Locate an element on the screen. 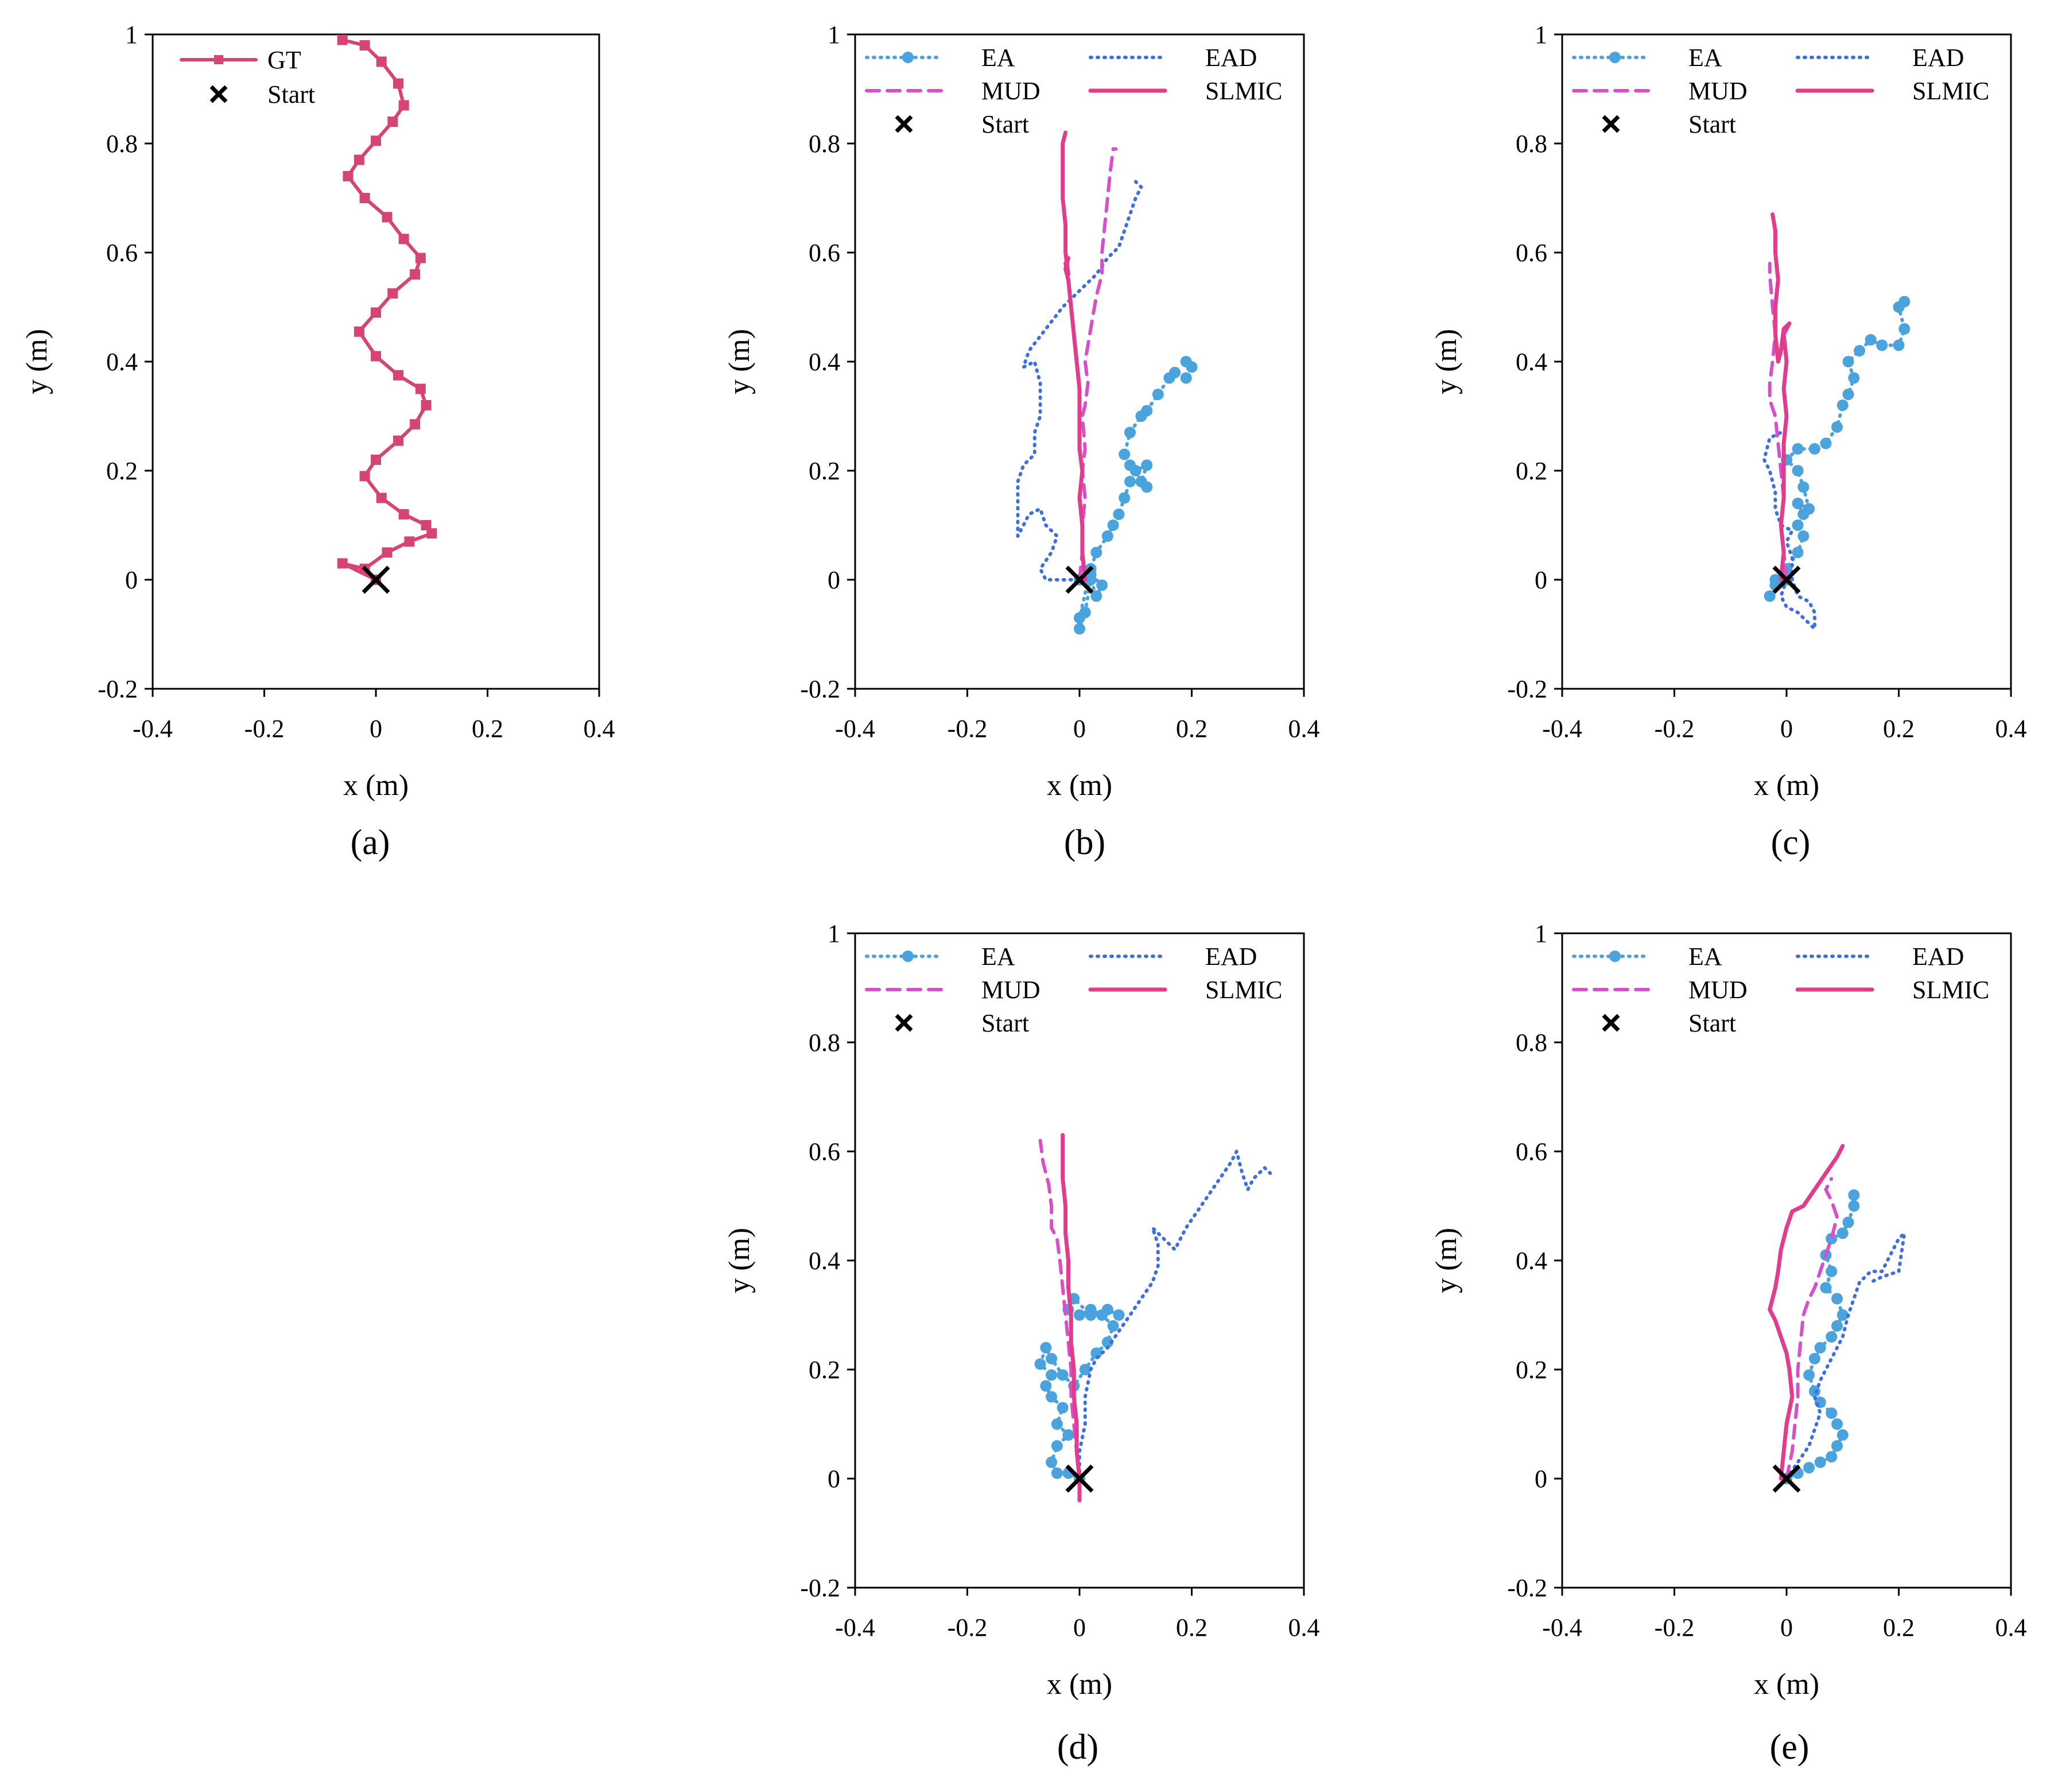  y-tick-label: 0.6 is located at coordinates (1531, 253).